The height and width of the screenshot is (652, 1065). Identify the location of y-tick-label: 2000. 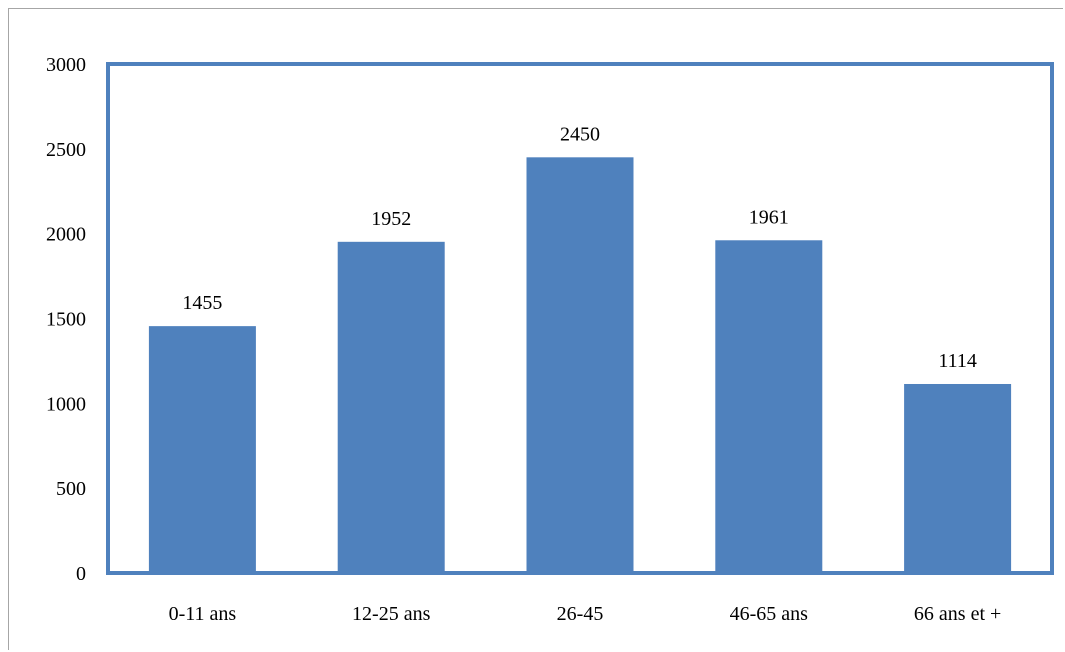
(66, 235).